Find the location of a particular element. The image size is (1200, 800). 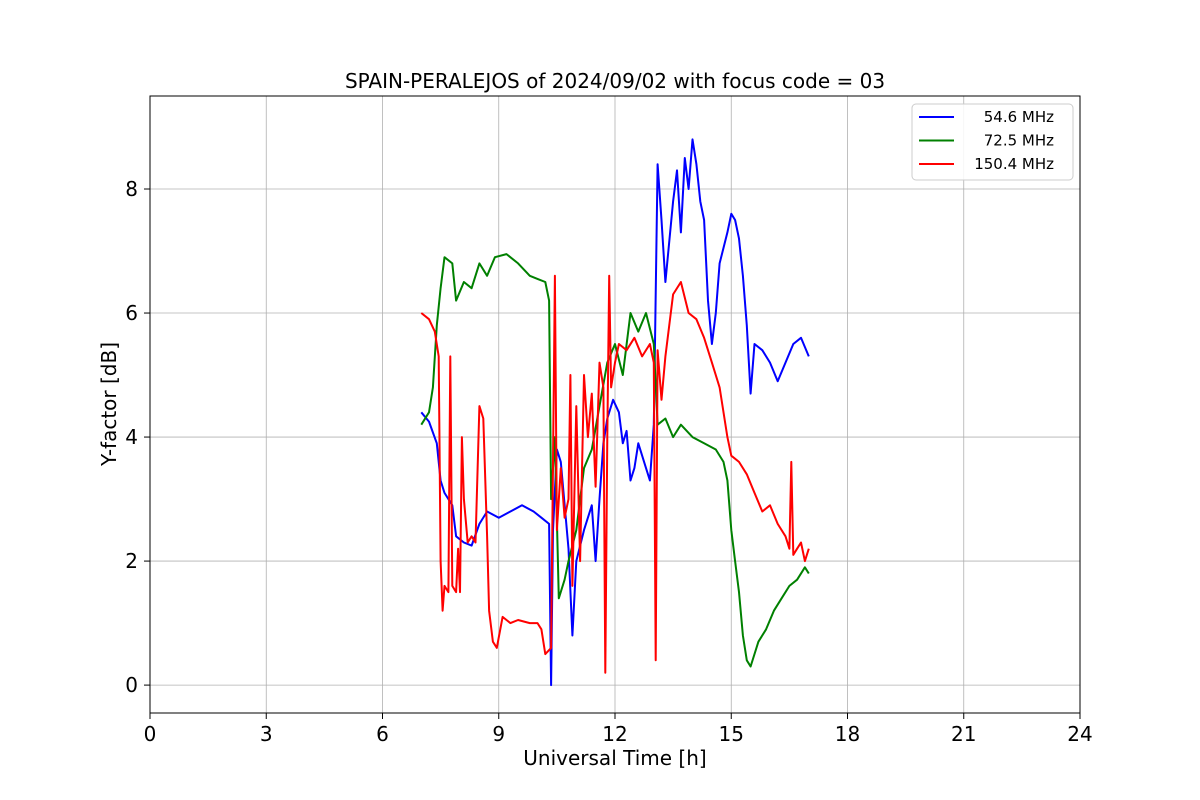

legend-label: 72.5 MHz is located at coordinates (1019, 141).